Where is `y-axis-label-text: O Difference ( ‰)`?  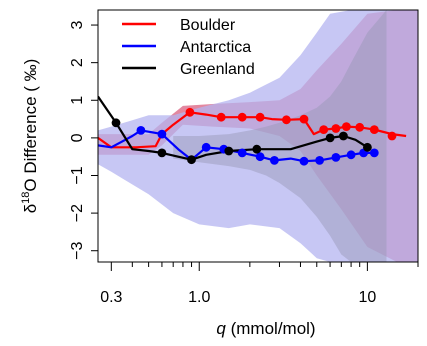 y-axis-label-text: O Difference ( ‰) is located at coordinates (30, 125).